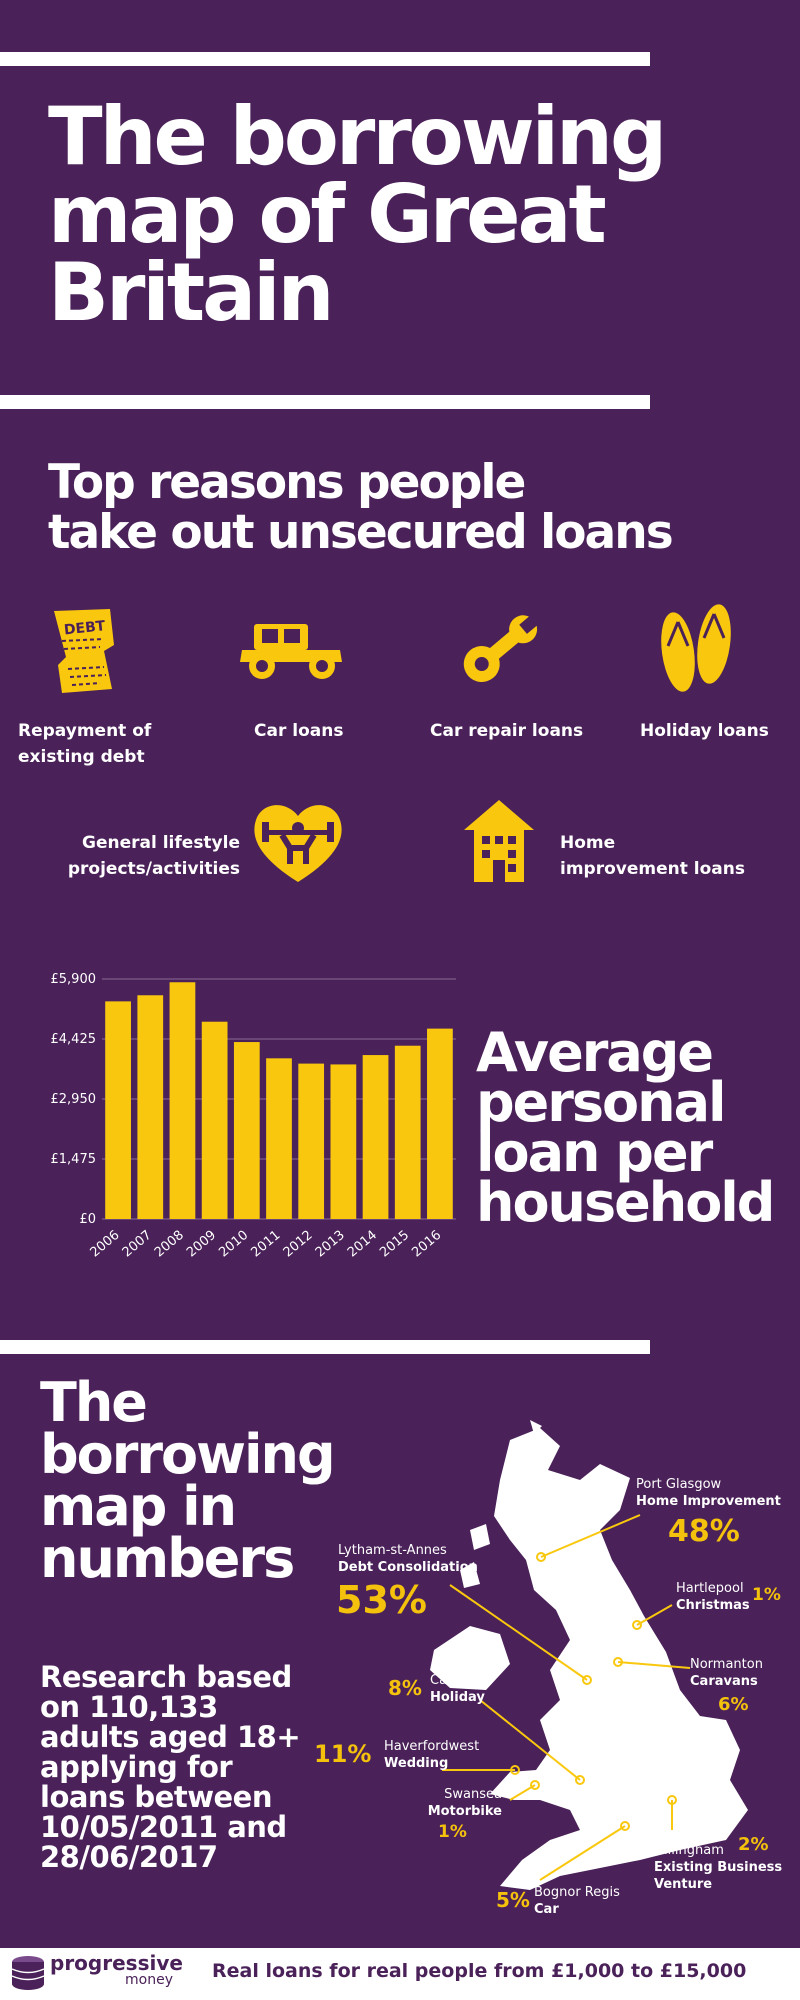 The width and height of the screenshot is (800, 2000). I want to click on chart-y-tick-label: £4,425, so click(74, 1039).